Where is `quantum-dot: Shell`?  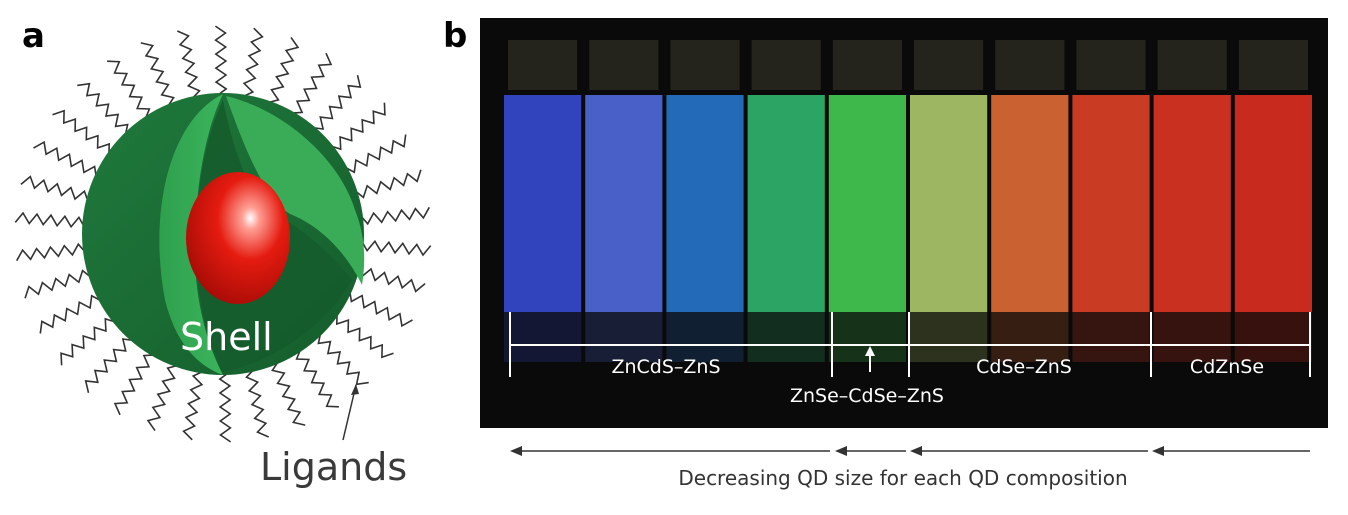
quantum-dot: Shell is located at coordinates (223, 234).